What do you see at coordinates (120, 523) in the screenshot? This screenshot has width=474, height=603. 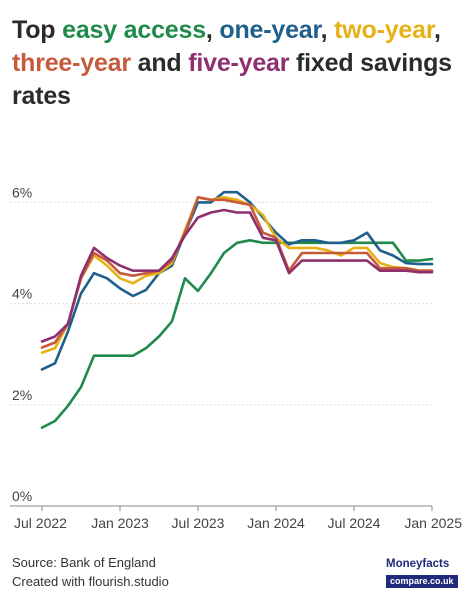 I see `x-tick-label: Jan 2023` at bounding box center [120, 523].